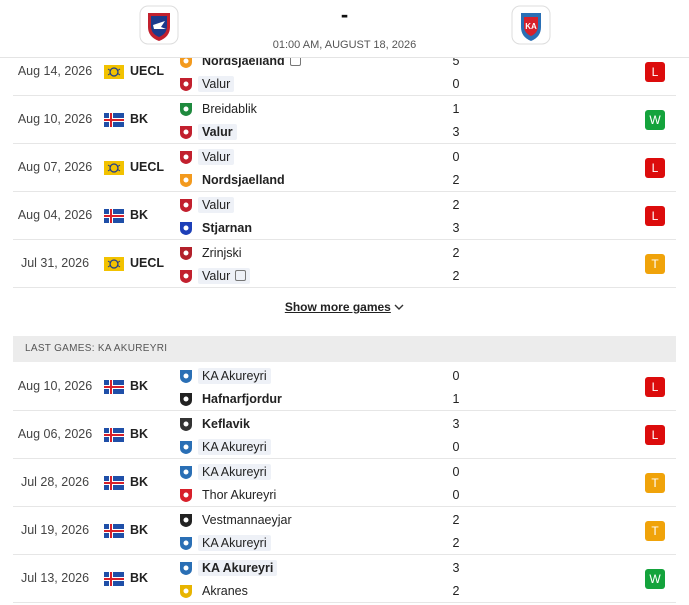 The height and width of the screenshot is (605, 689). Describe the element at coordinates (241, 276) in the screenshot. I see `info-icon` at that location.